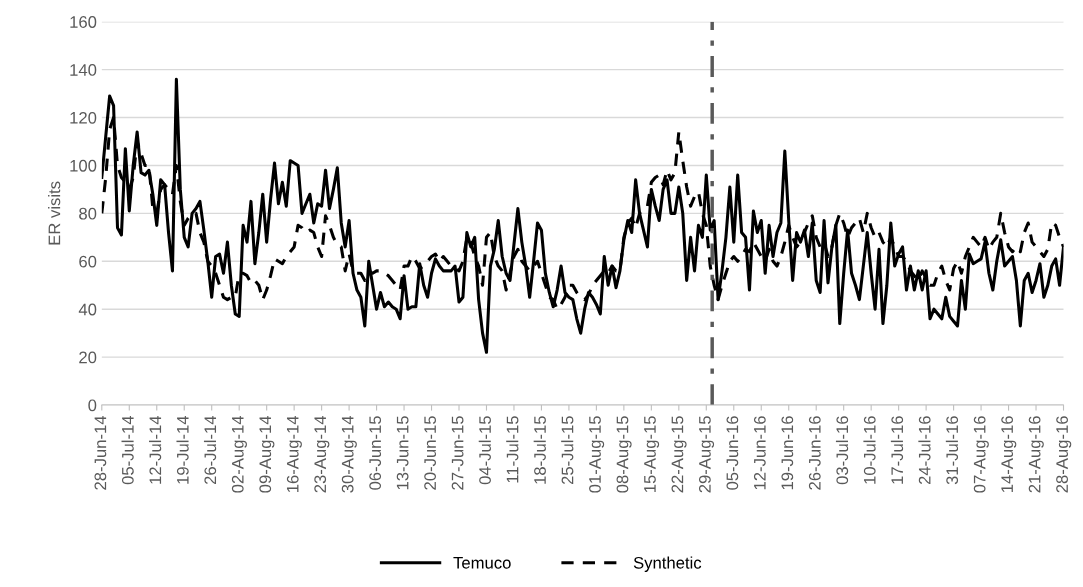 The height and width of the screenshot is (587, 1083). What do you see at coordinates (54, 213) in the screenshot?
I see `y-axis-title: ER visits` at bounding box center [54, 213].